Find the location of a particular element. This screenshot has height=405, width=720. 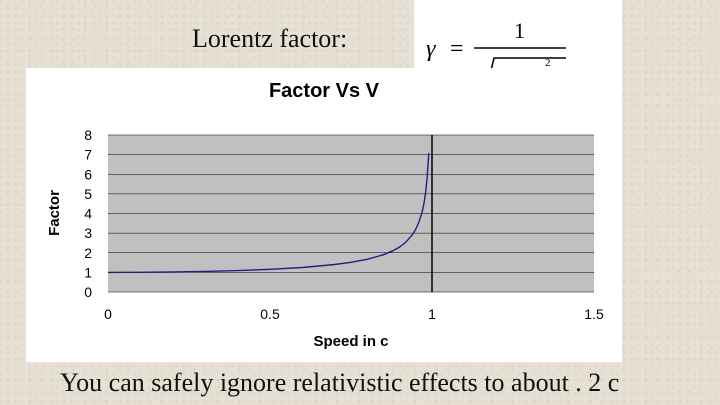

y-tick-label: 5 is located at coordinates (88, 194).